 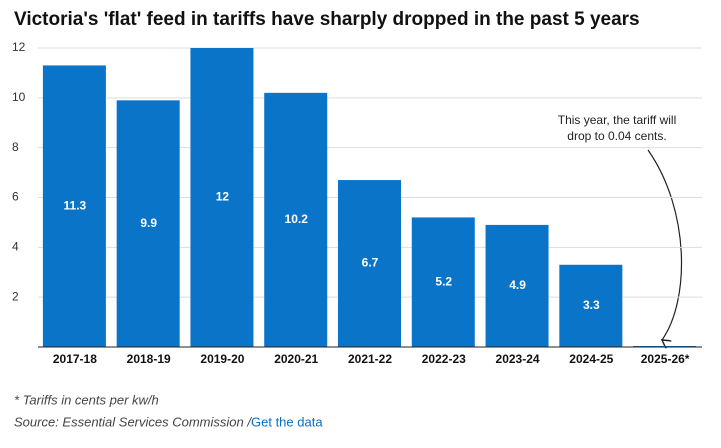 I want to click on y-tick-label: 10, so click(x=19, y=97).